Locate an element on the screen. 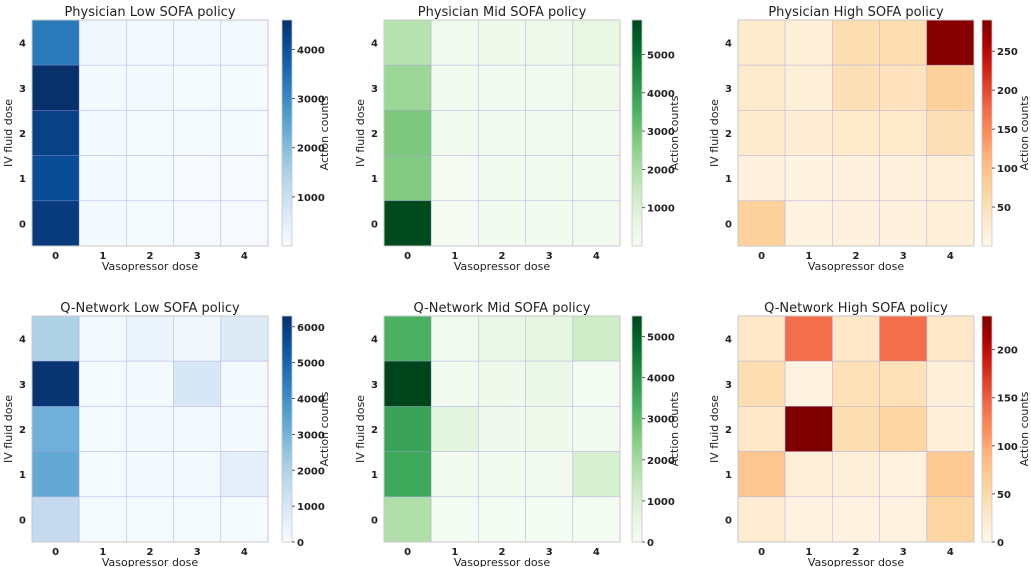 The height and width of the screenshot is (567, 1031). colorbar-tick-label: 100 is located at coordinates (1007, 169).